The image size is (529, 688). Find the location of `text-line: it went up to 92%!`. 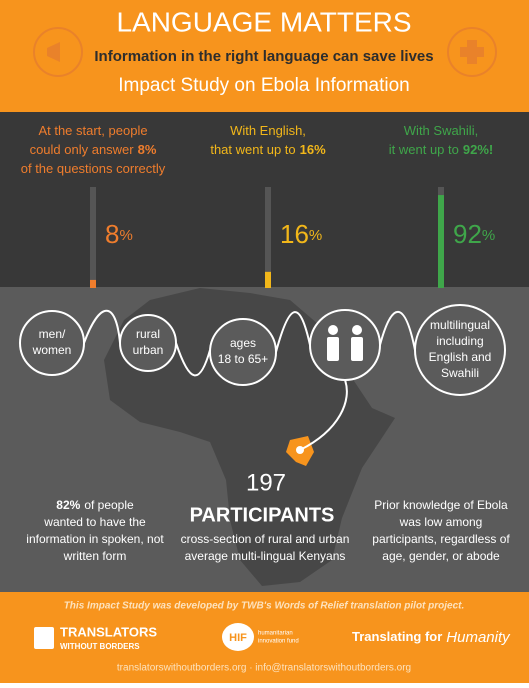

text-line: it went up to 92%! is located at coordinates (441, 149).